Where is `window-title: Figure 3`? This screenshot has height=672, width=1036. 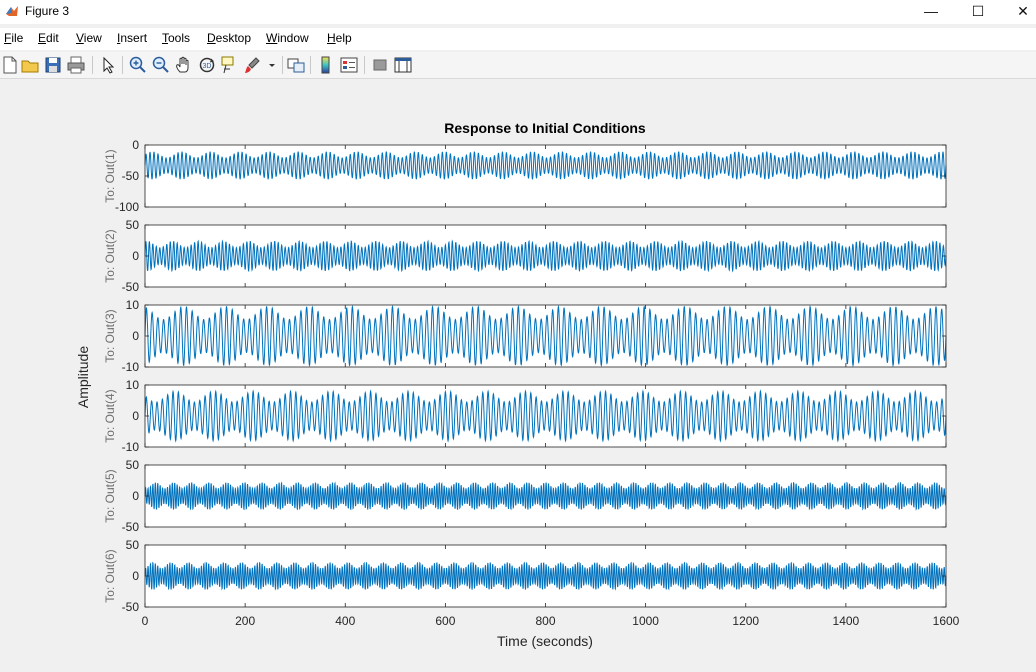 window-title: Figure 3 is located at coordinates (47, 11).